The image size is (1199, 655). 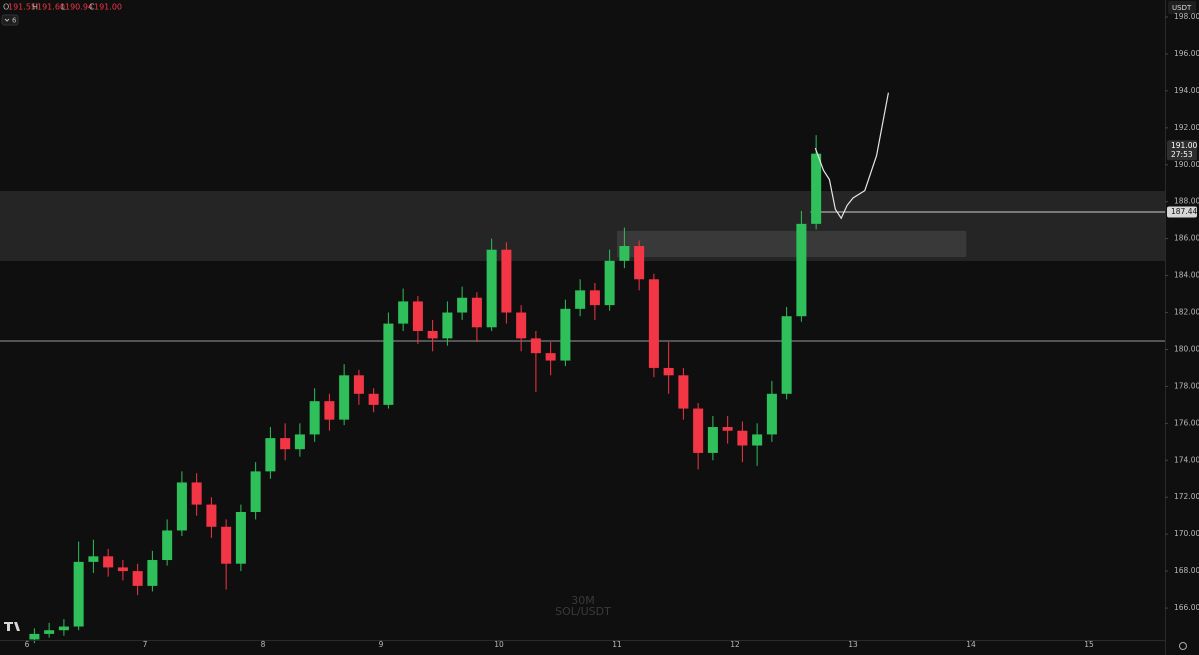 I want to click on currency-button: USDT, so click(x=1182, y=7).